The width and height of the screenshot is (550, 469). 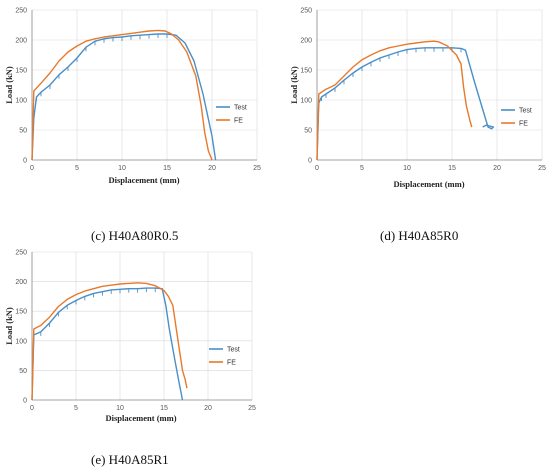 What do you see at coordinates (122, 168) in the screenshot?
I see `x-tick-label-c-2: 10` at bounding box center [122, 168].